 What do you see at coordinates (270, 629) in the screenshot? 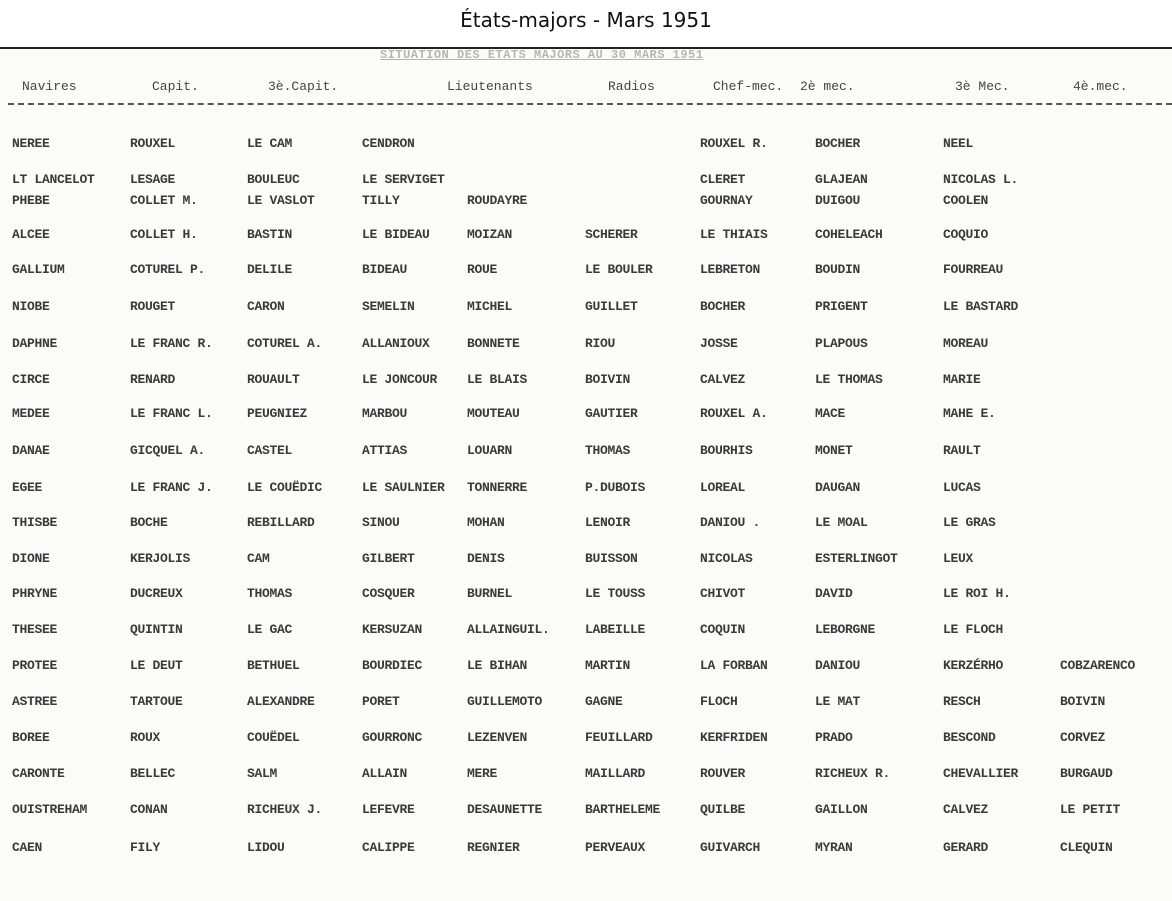
I see `crew-name: LE GAC` at bounding box center [270, 629].